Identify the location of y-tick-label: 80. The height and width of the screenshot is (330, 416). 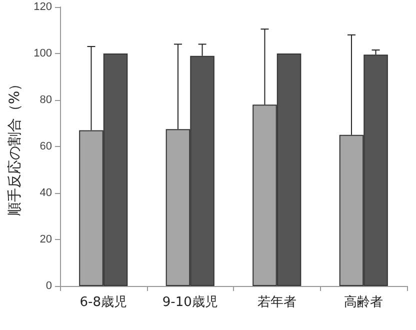
(46, 100).